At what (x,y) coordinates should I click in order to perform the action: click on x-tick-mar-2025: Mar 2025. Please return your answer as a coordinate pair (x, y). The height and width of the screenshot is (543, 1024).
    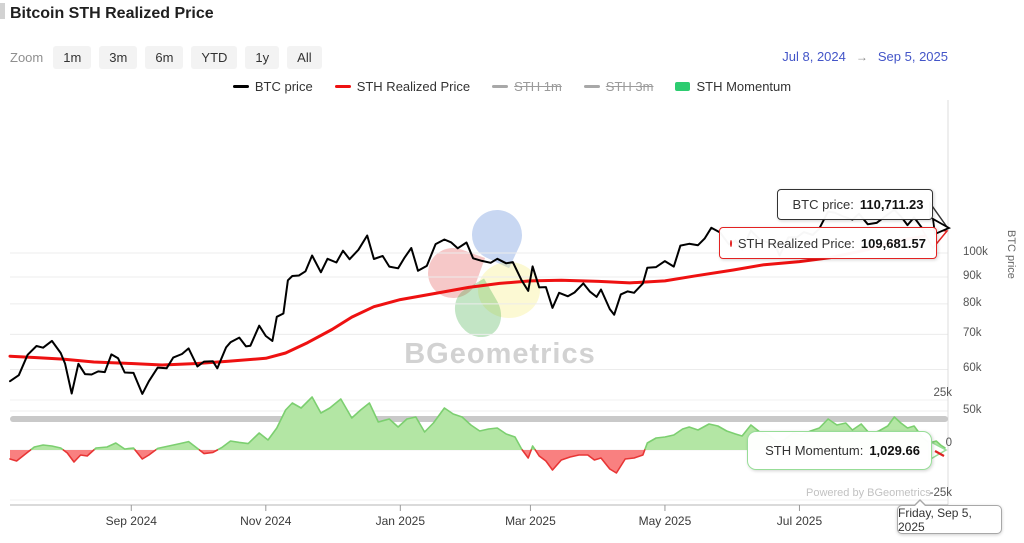
    Looking at the image, I should click on (530, 521).